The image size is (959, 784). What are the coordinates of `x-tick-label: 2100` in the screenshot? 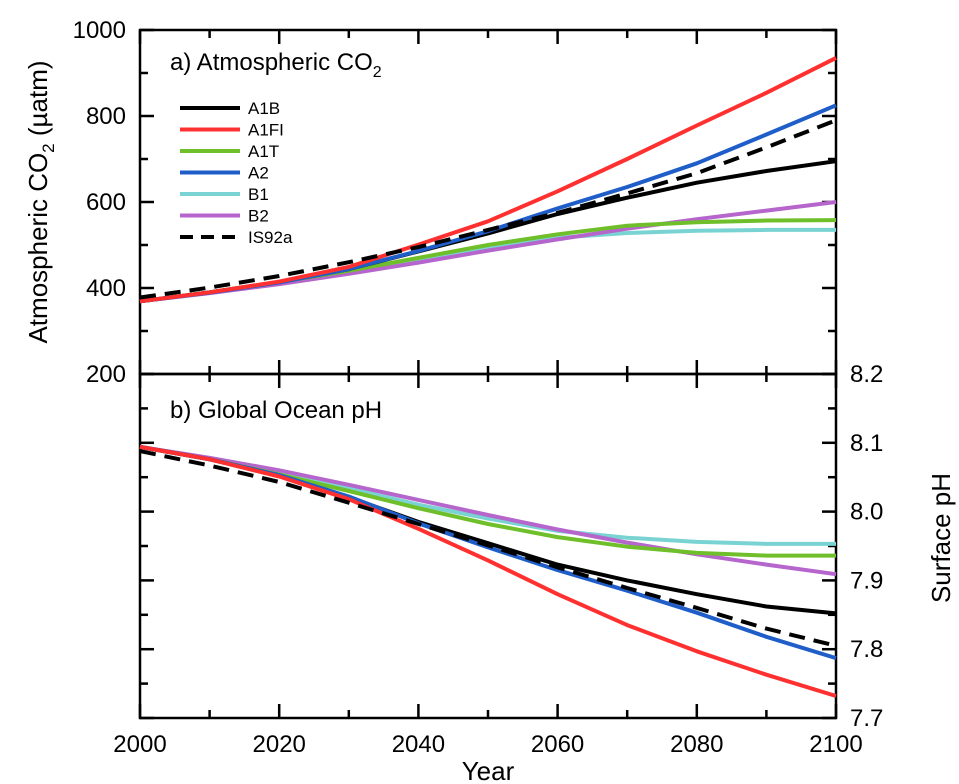 It's located at (835, 744).